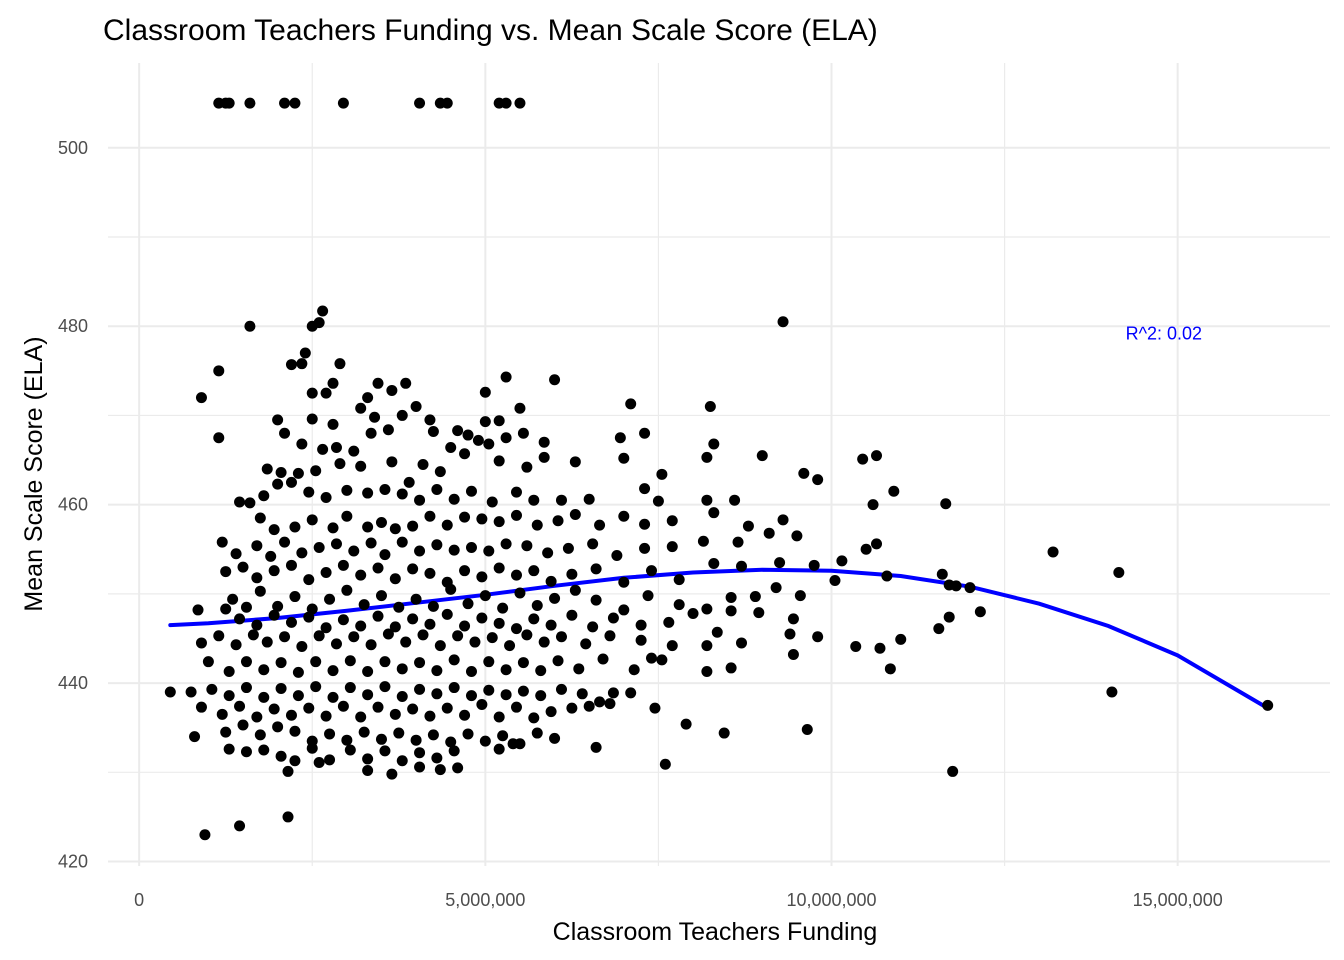 The width and height of the screenshot is (1344, 960). What do you see at coordinates (73, 148) in the screenshot?
I see `y-tick-label: 500` at bounding box center [73, 148].